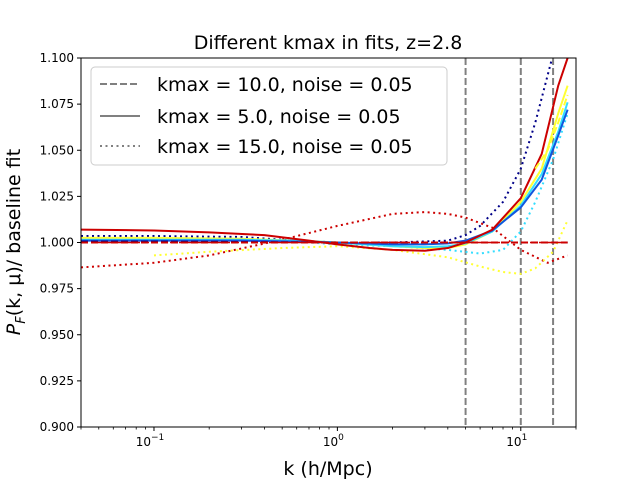 This screenshot has width=640, height=480. Describe the element at coordinates (328, 43) in the screenshot. I see `chart-title: Different kmax in fits, z=2.8` at that location.